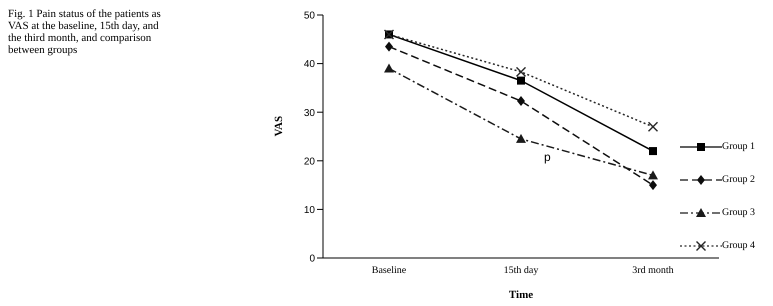 The height and width of the screenshot is (306, 773). I want to click on x-tick-label: 3rd month, so click(653, 270).